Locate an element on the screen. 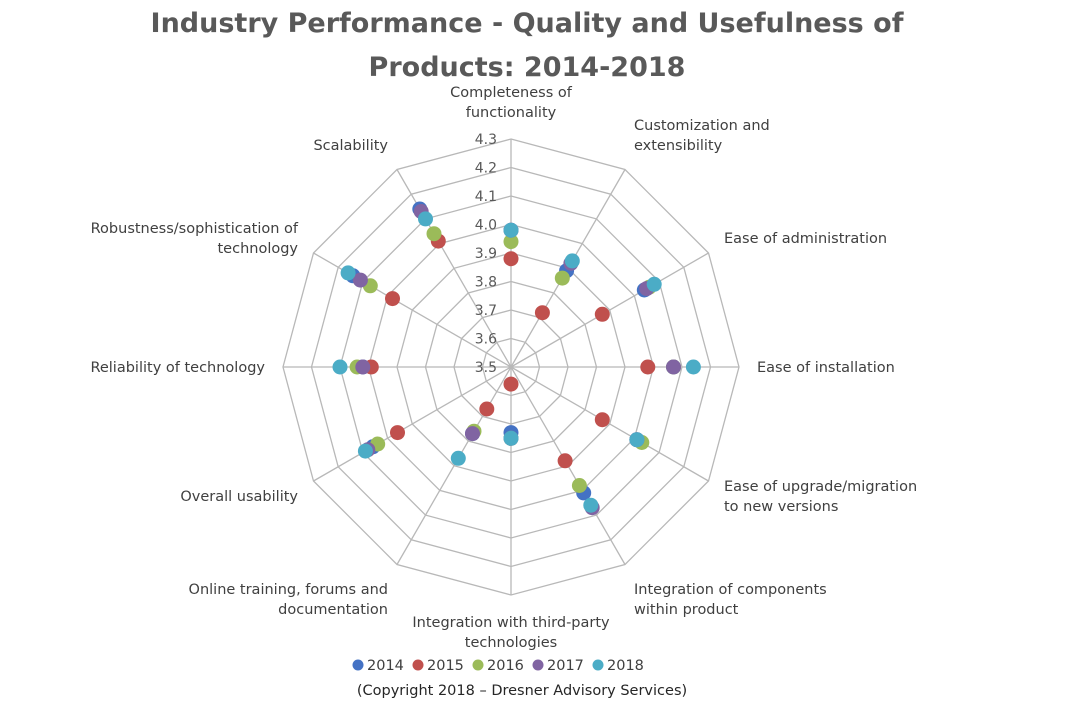 The height and width of the screenshot is (710, 1080). axis-label: technology is located at coordinates (257, 249).